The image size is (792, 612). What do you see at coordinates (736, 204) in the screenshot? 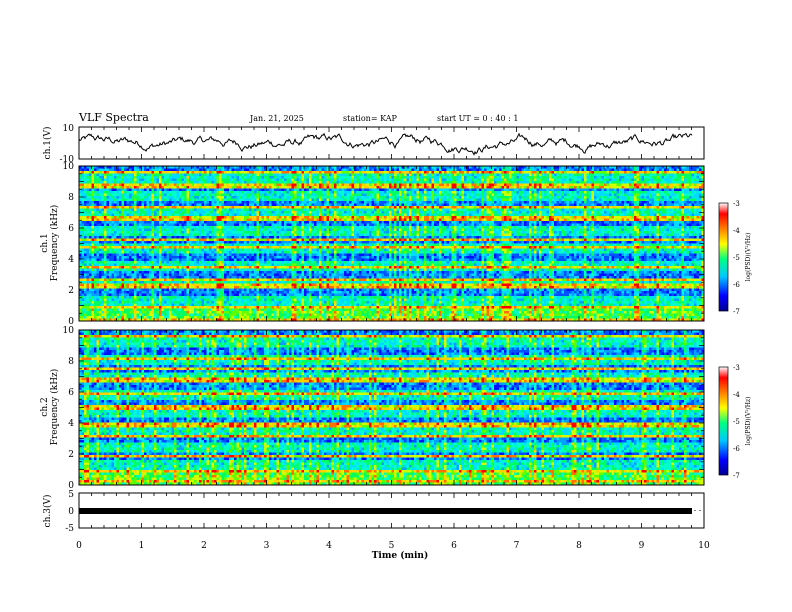
I see `ch1-cbar-tick-neg3: -3` at bounding box center [736, 204].